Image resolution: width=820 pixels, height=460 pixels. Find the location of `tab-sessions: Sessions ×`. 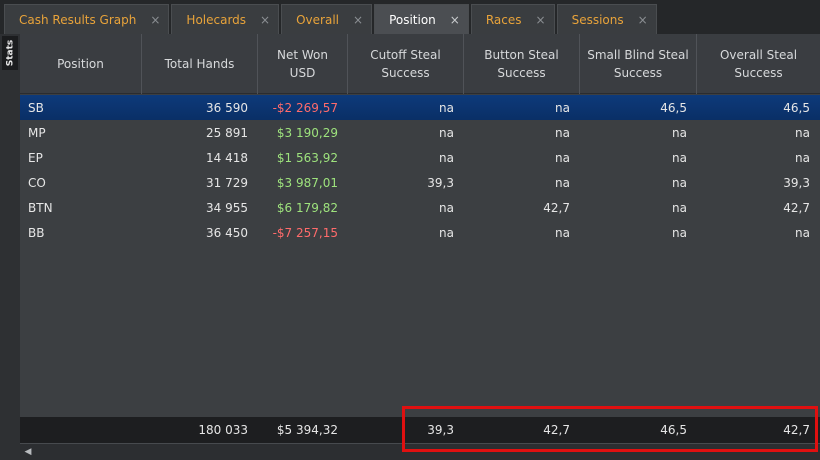

tab-sessions: Sessions × is located at coordinates (606, 19).